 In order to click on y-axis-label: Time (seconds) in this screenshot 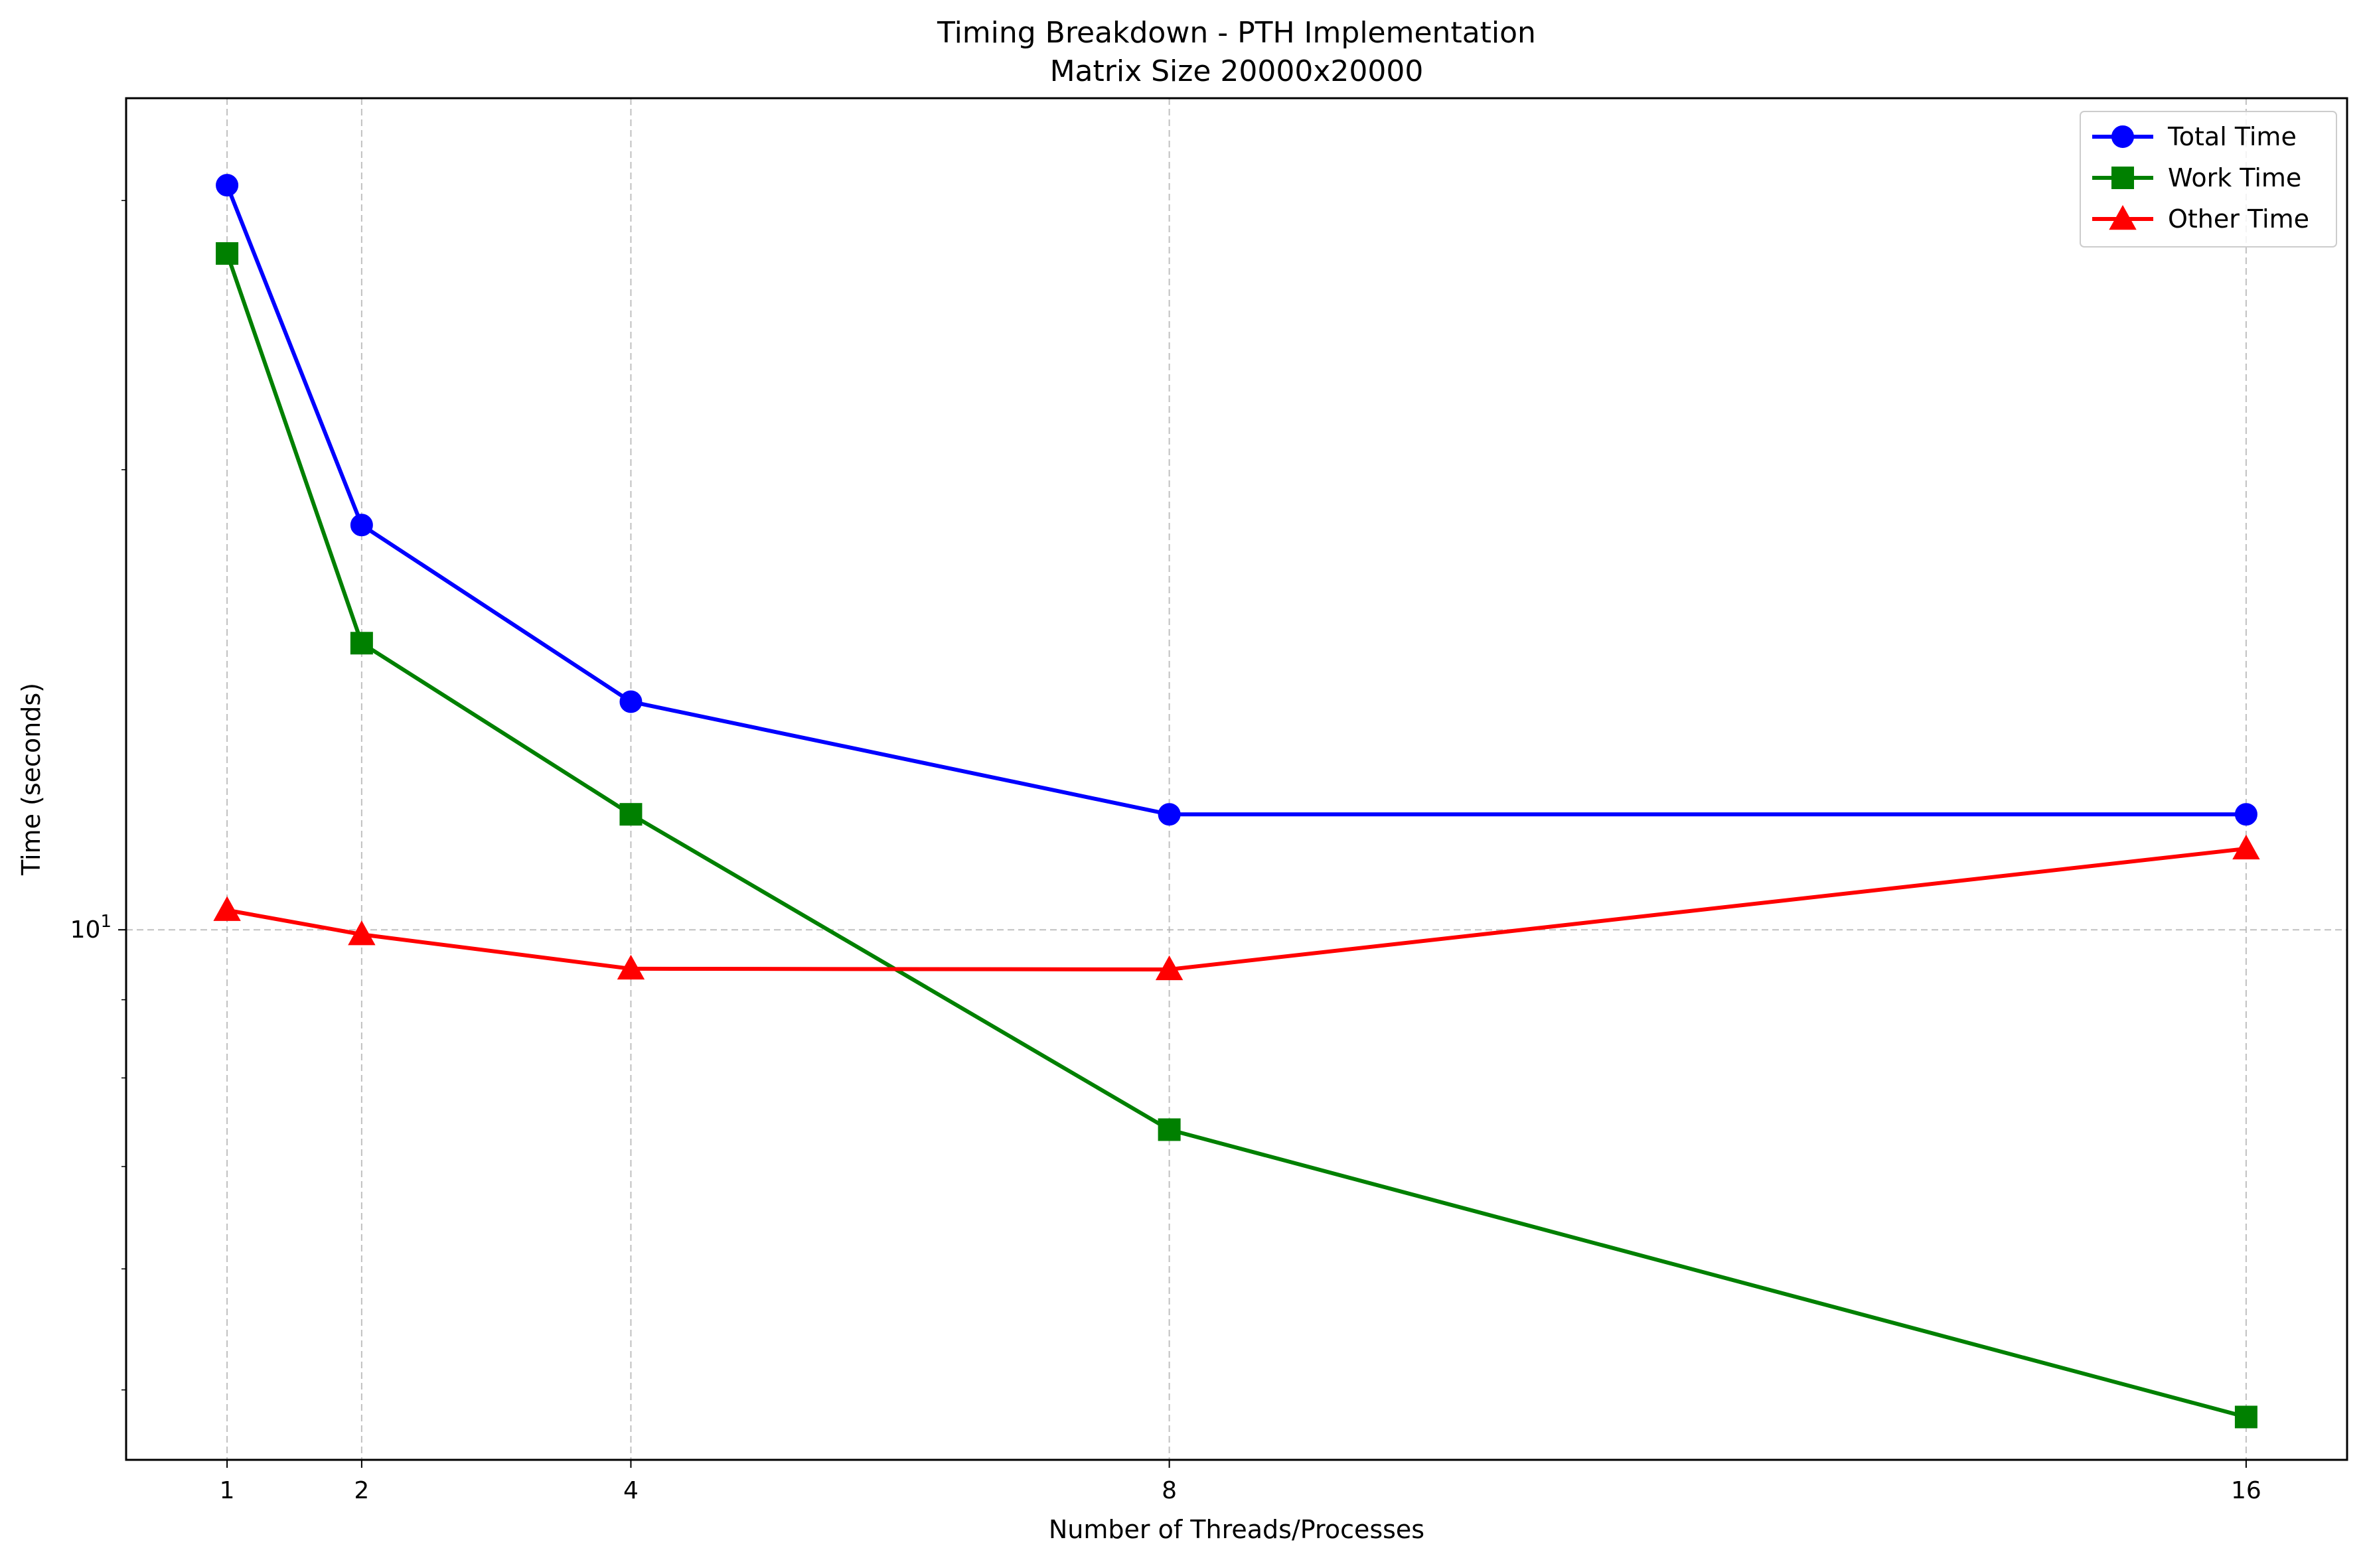, I will do `click(32, 779)`.